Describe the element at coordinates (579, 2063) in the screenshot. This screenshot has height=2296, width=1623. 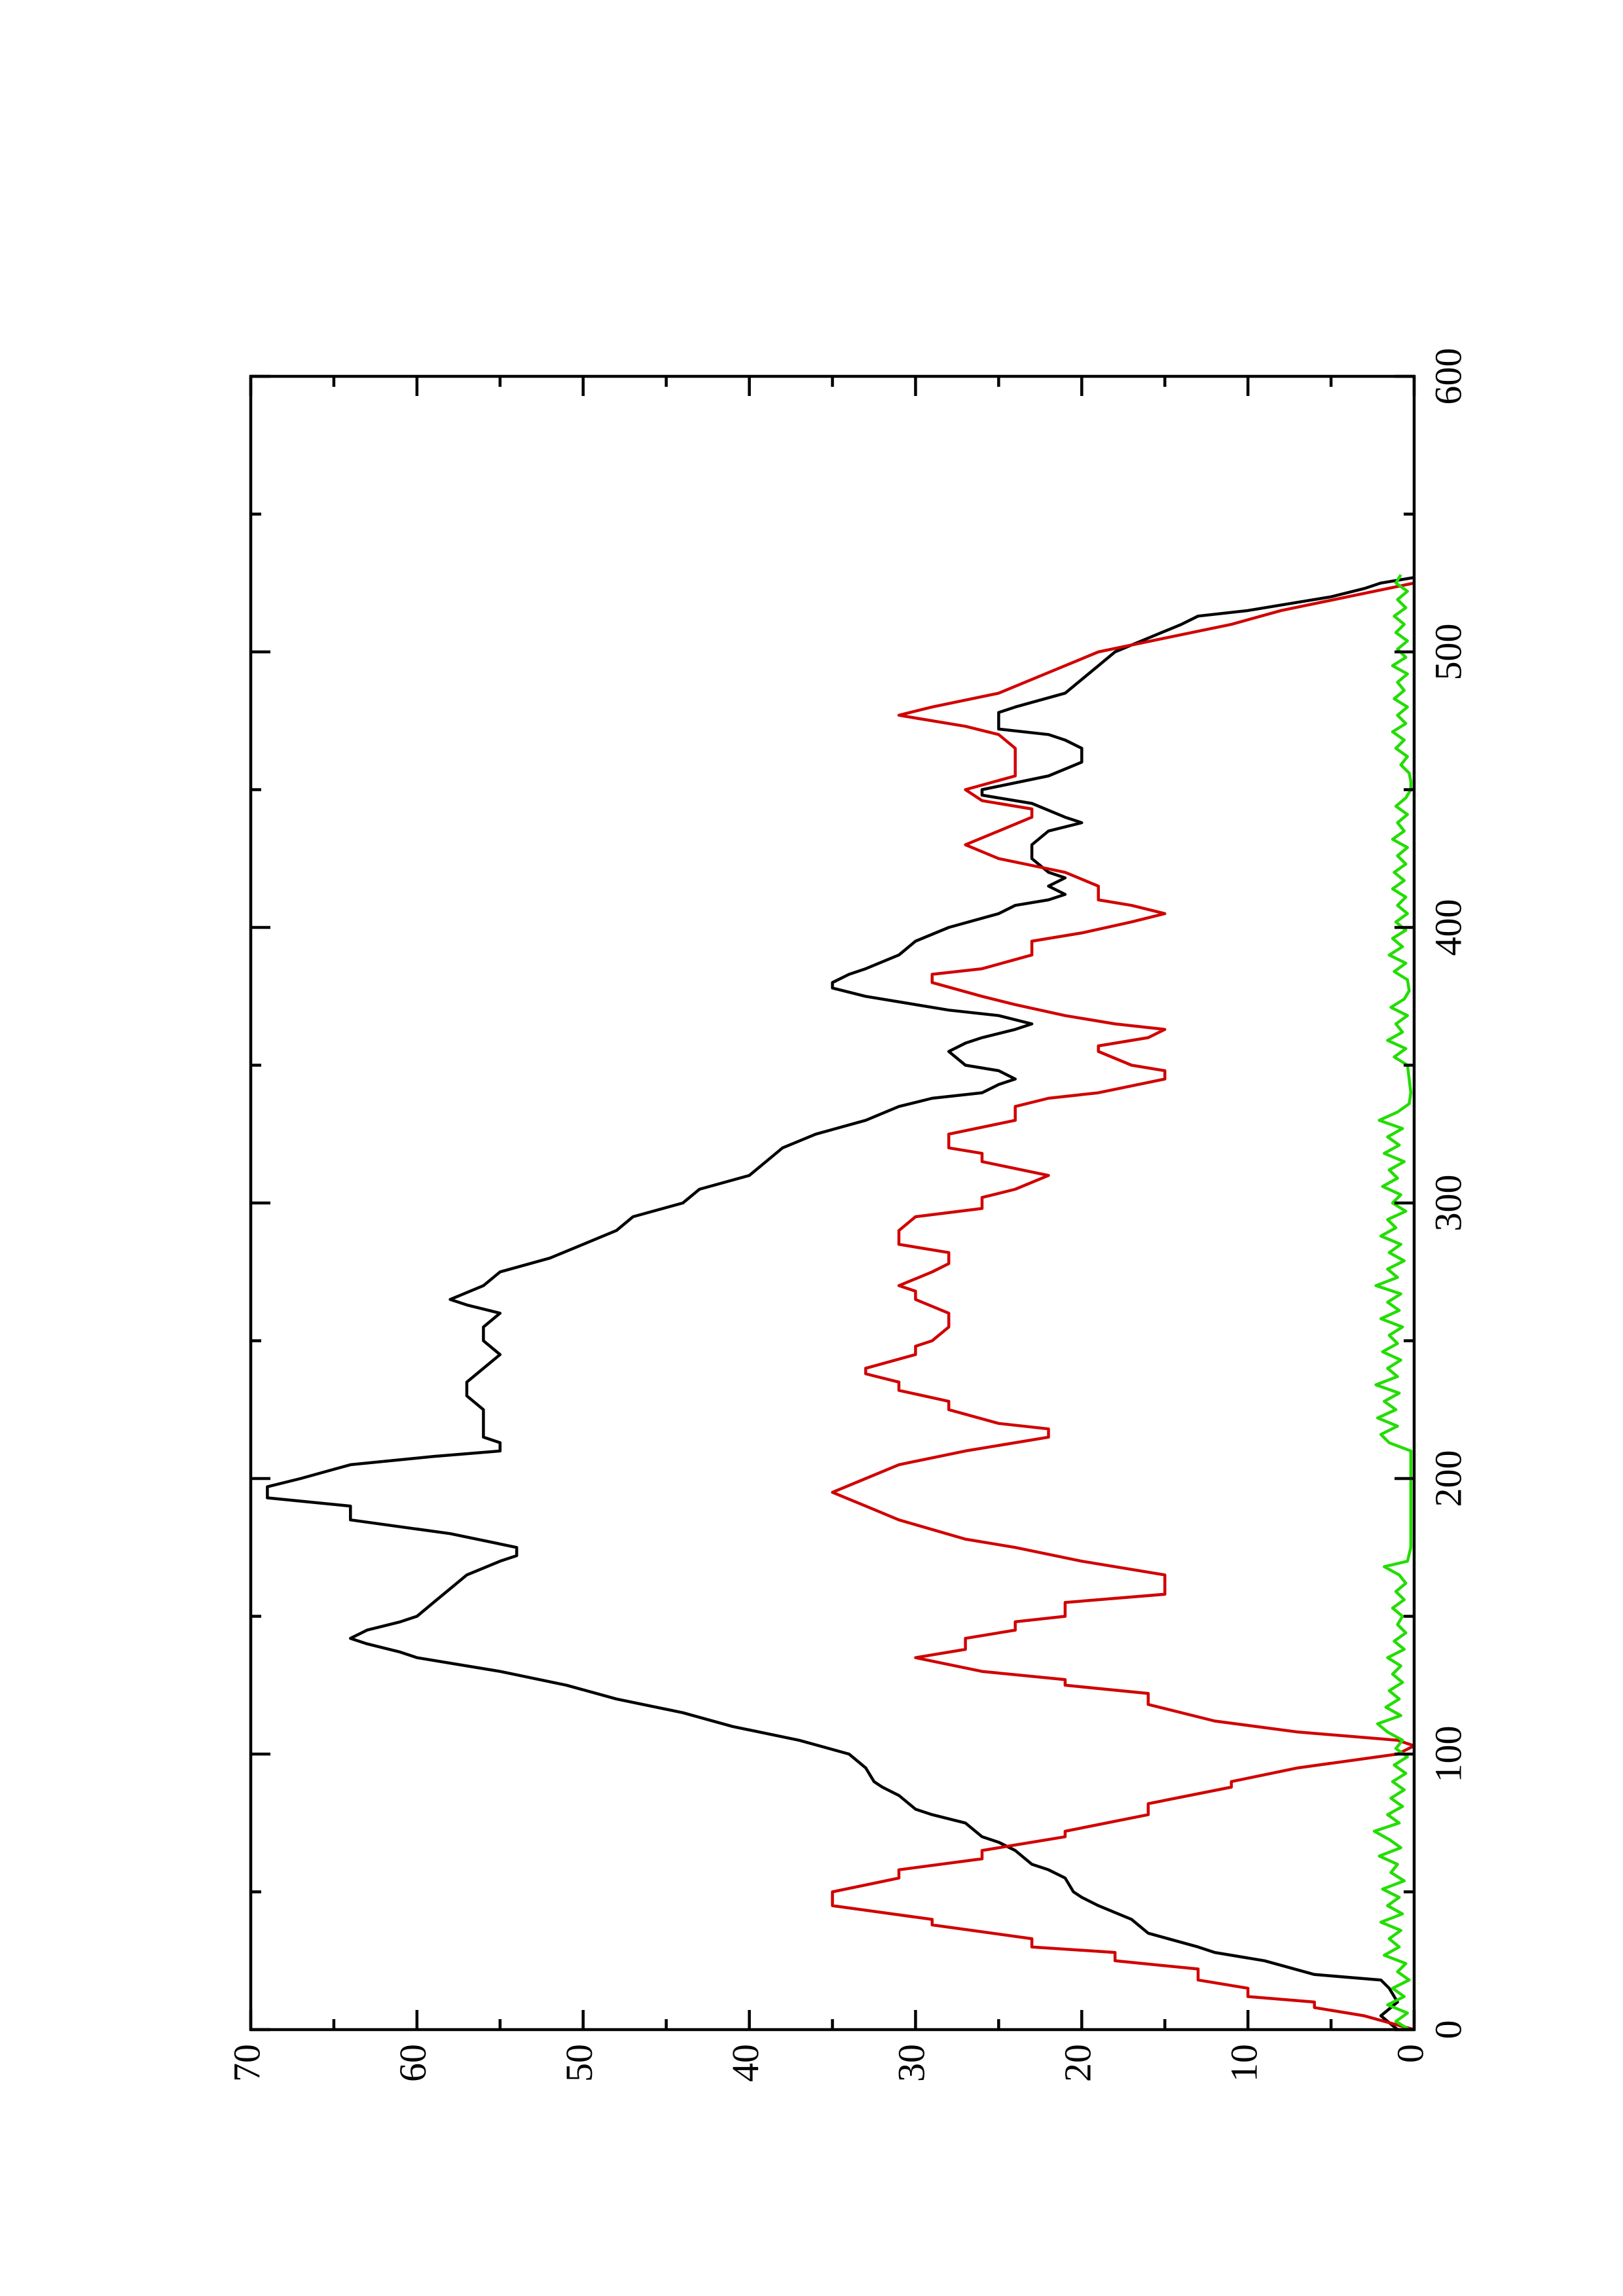
I see `y-tick-label: 50` at that location.